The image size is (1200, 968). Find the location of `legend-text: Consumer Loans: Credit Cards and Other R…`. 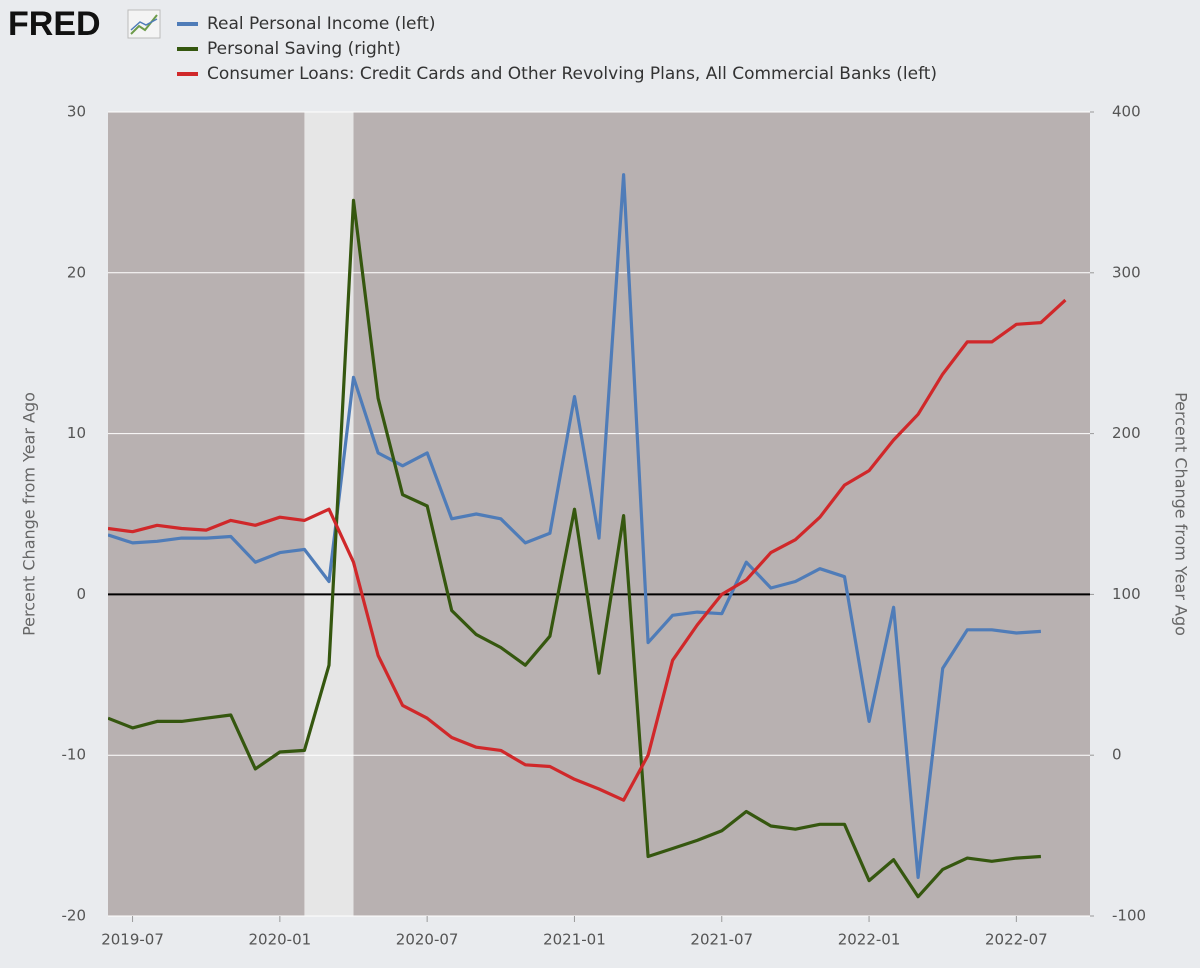

legend-text: Consumer Loans: Credit Cards and Other R… is located at coordinates (572, 74).